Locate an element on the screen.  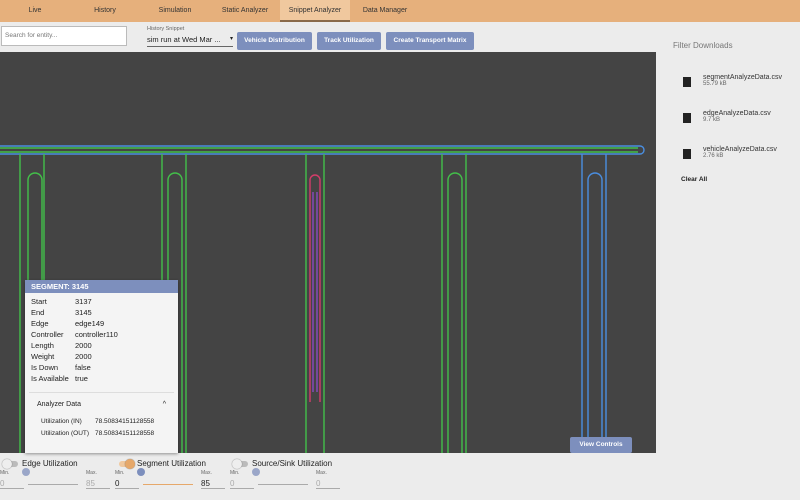
nav-tab: Data Manager is located at coordinates (385, 10).